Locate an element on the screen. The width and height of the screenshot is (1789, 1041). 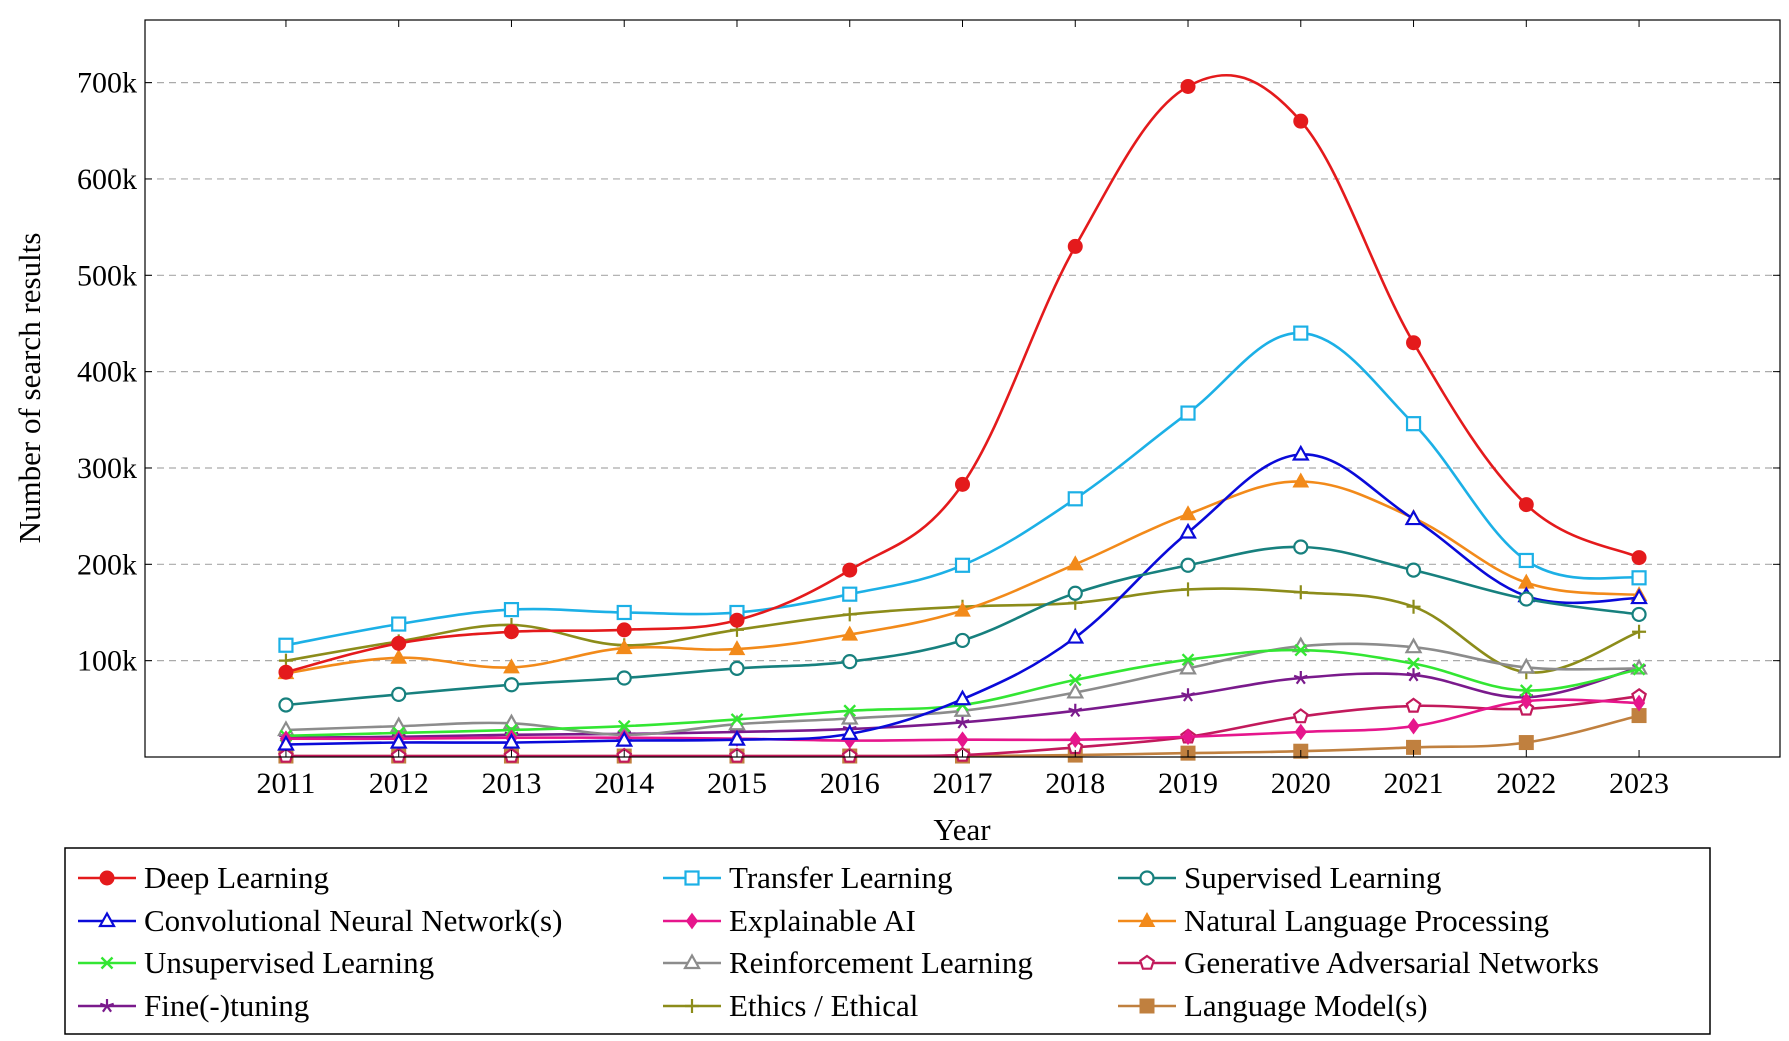
legend-entry: Natural Language Processing is located at coordinates (1333, 920).